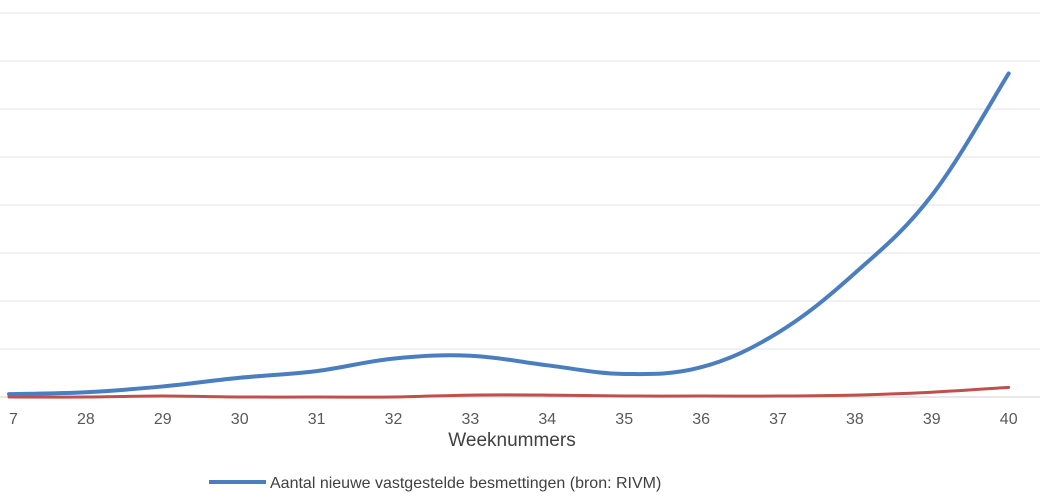  Describe the element at coordinates (855, 419) in the screenshot. I see `x-tick-label: 38` at that location.